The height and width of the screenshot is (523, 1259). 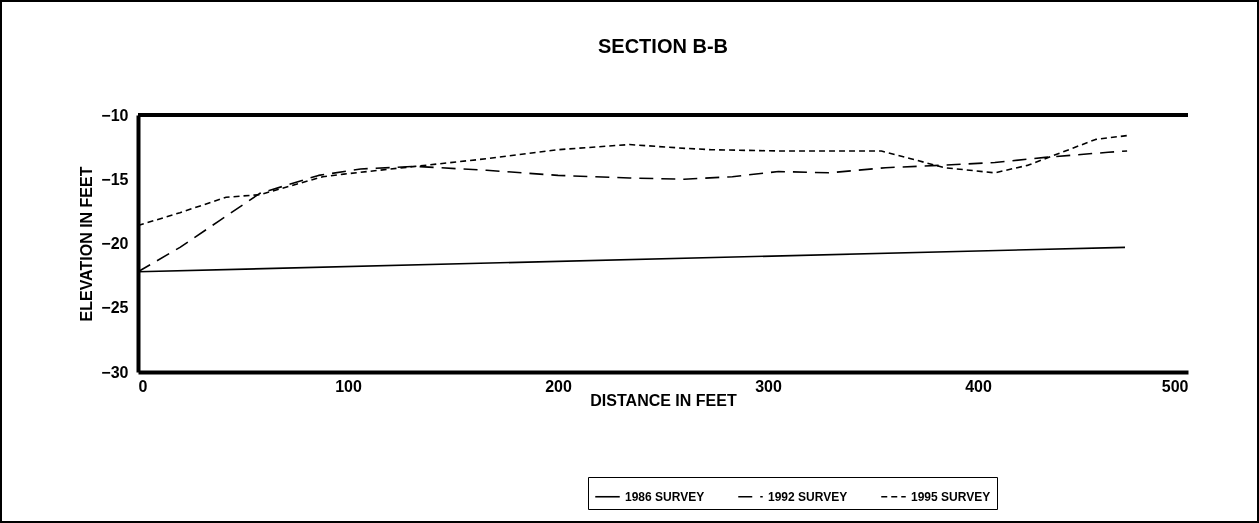 I want to click on y-tick-label: −20, so click(x=115, y=243).